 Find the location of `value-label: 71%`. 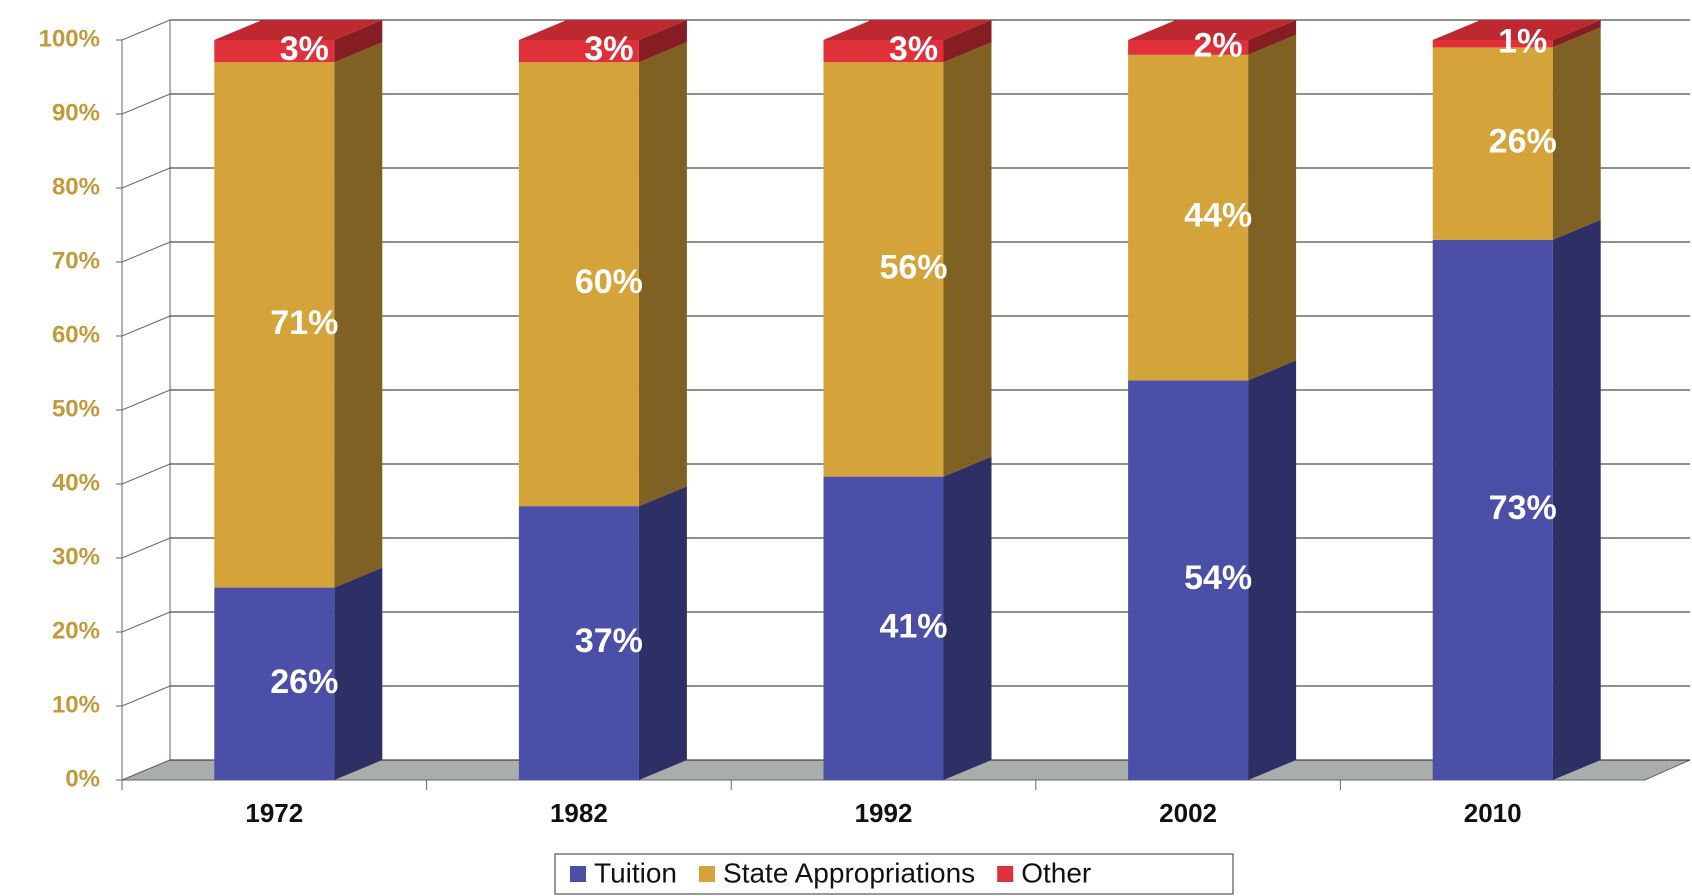

value-label: 71% is located at coordinates (304, 323).